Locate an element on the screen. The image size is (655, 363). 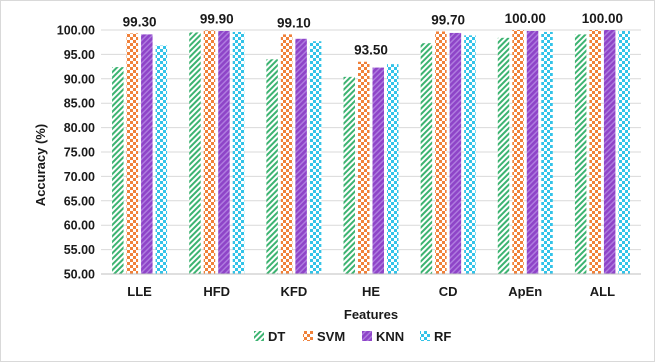
bar-knn-he is located at coordinates (378, 171).